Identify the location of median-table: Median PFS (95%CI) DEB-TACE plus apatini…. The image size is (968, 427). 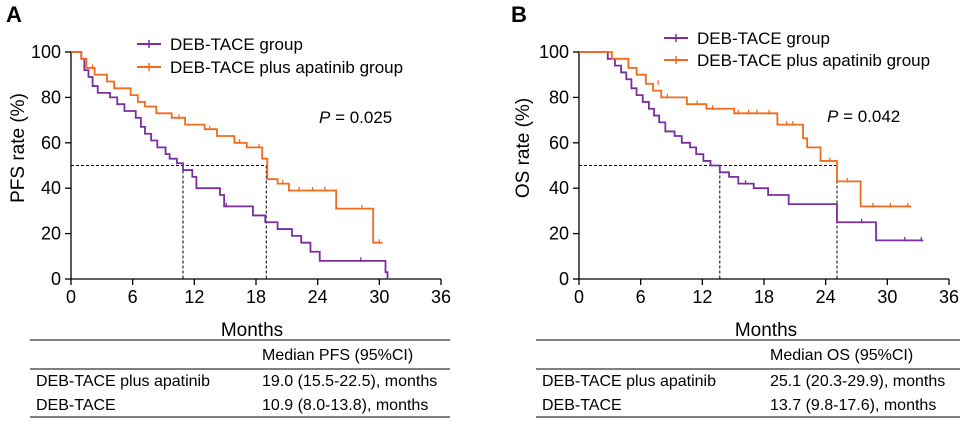
(240, 378).